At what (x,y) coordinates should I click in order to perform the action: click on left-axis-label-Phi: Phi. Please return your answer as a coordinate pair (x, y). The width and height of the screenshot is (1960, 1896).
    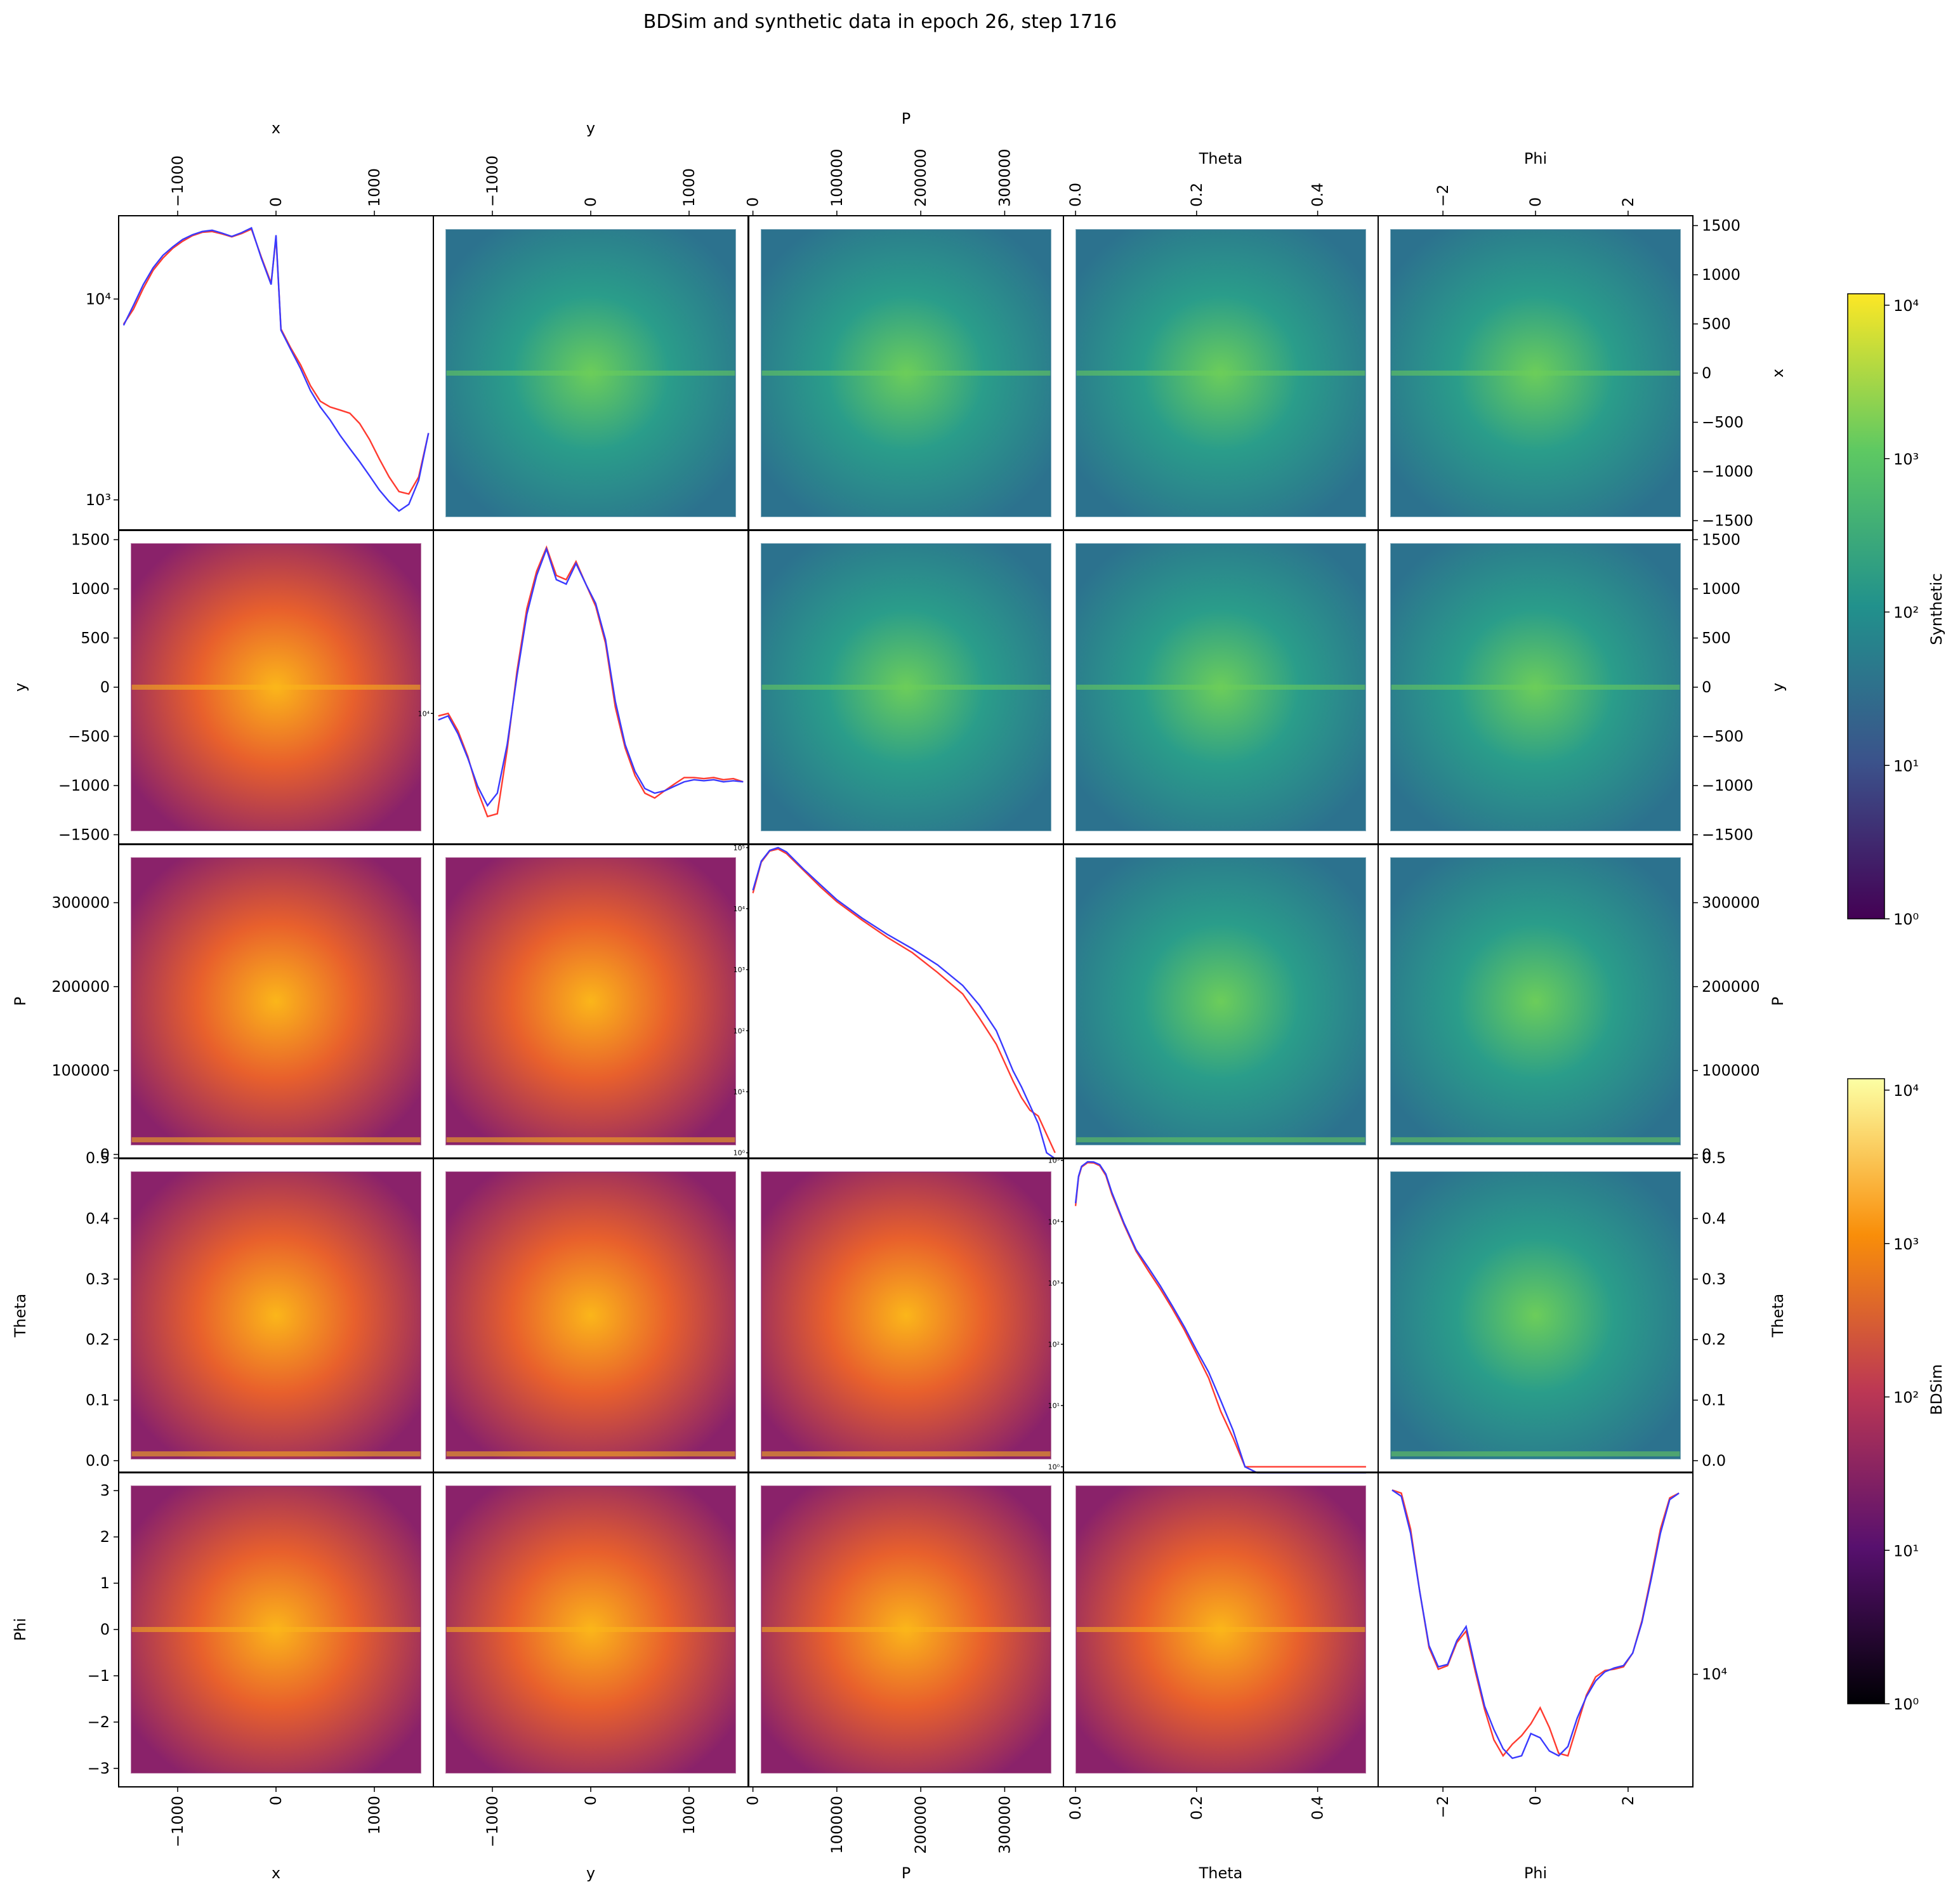
    Looking at the image, I should click on (20, 1629).